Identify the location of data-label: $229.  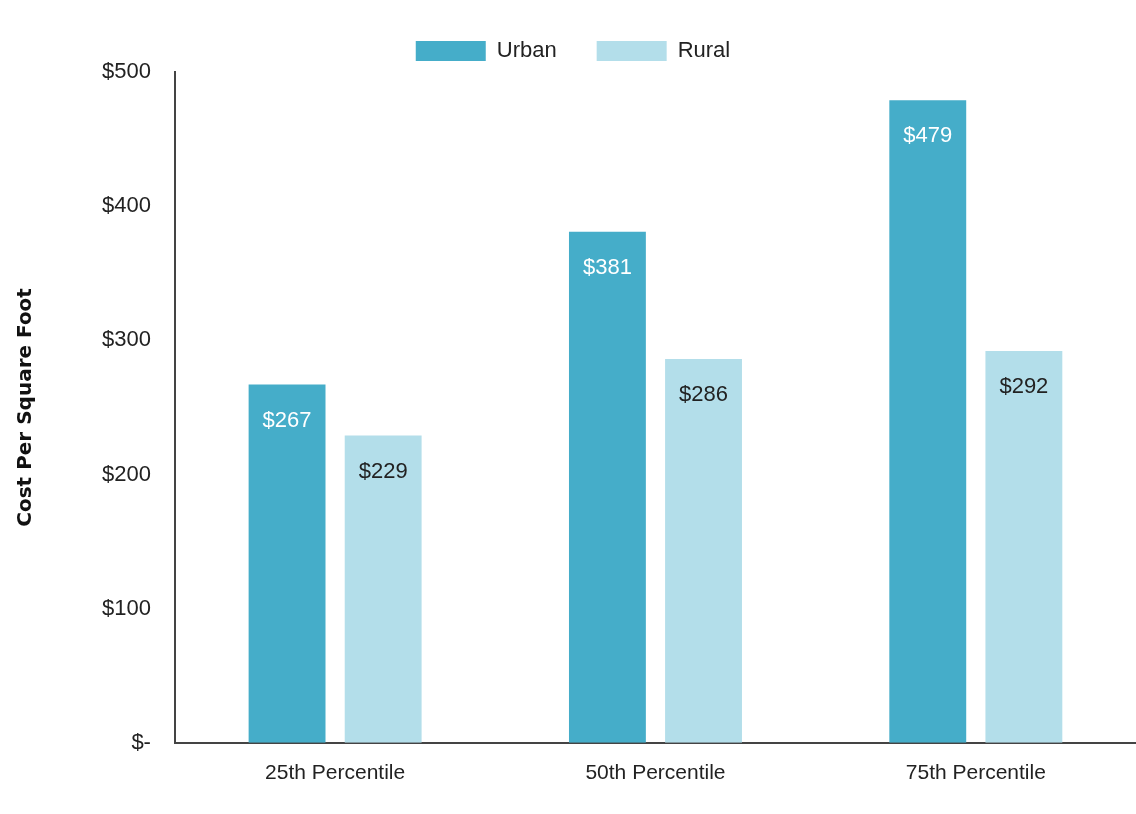
(383, 470).